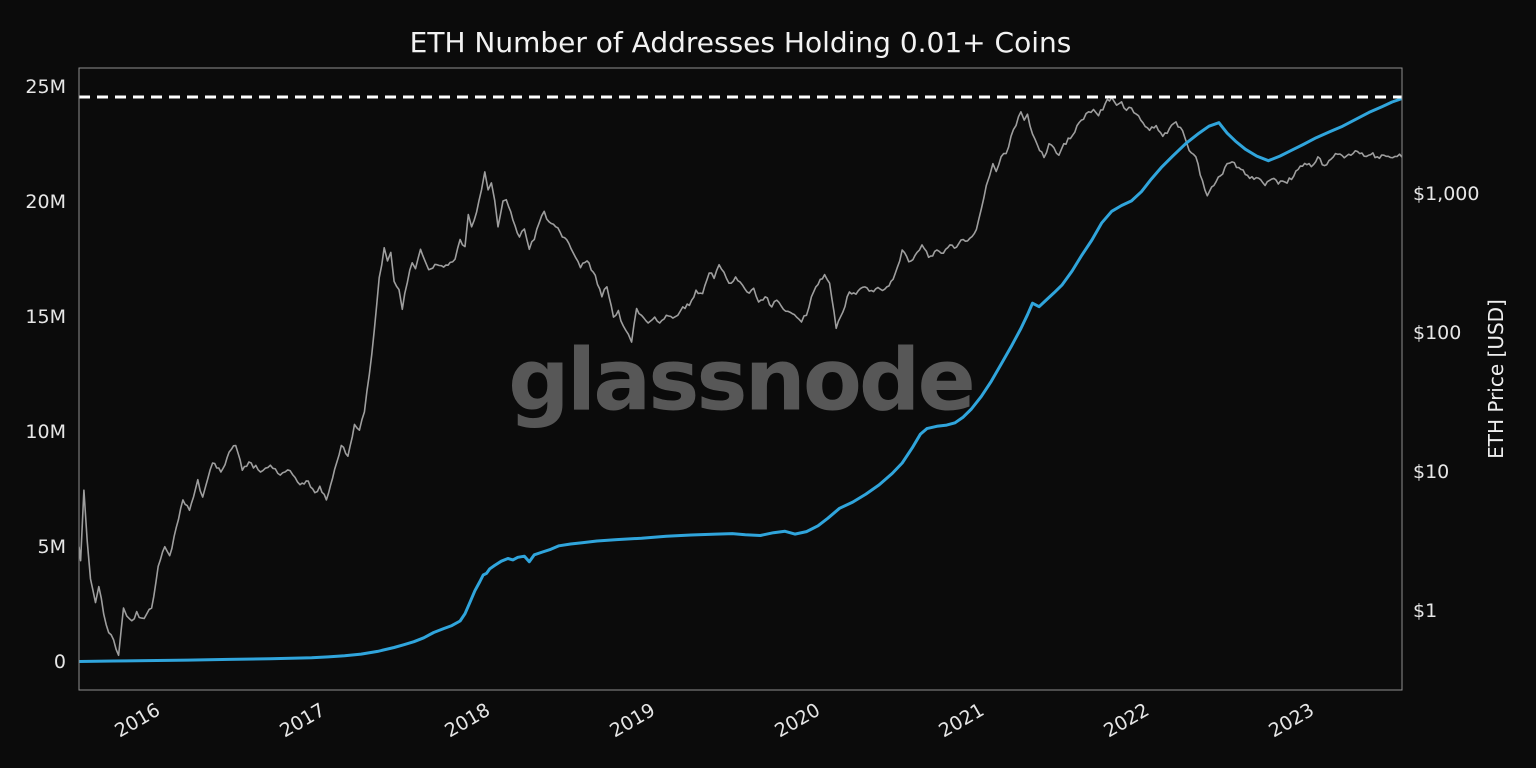 This screenshot has height=768, width=1536. What do you see at coordinates (1425, 611) in the screenshot?
I see `right-axis-tick-label: $1` at bounding box center [1425, 611].